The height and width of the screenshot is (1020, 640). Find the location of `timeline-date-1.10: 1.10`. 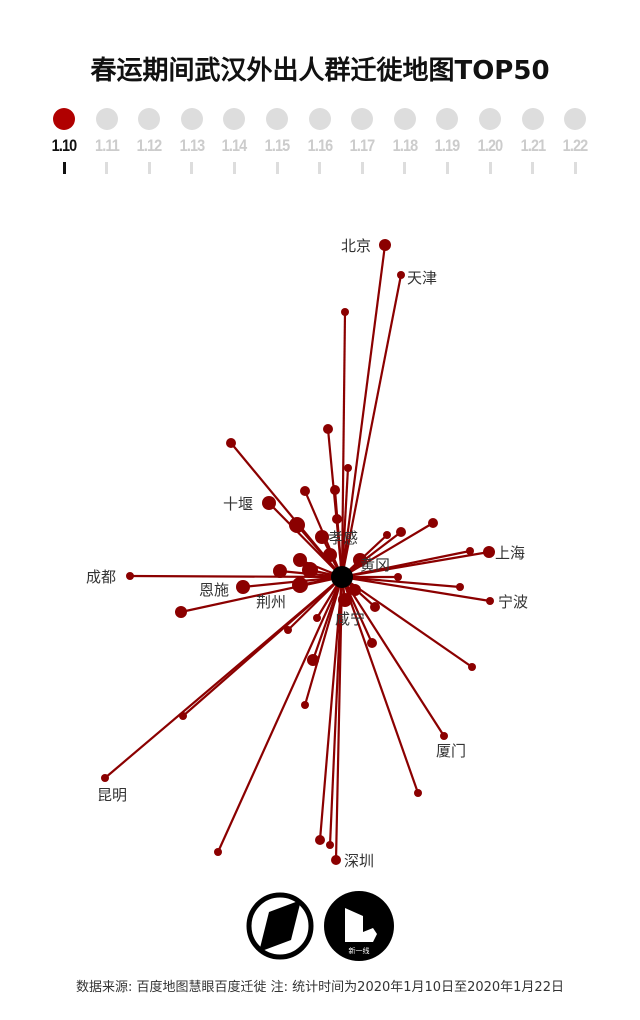

timeline-date-1.10: 1.10 is located at coordinates (64, 141).